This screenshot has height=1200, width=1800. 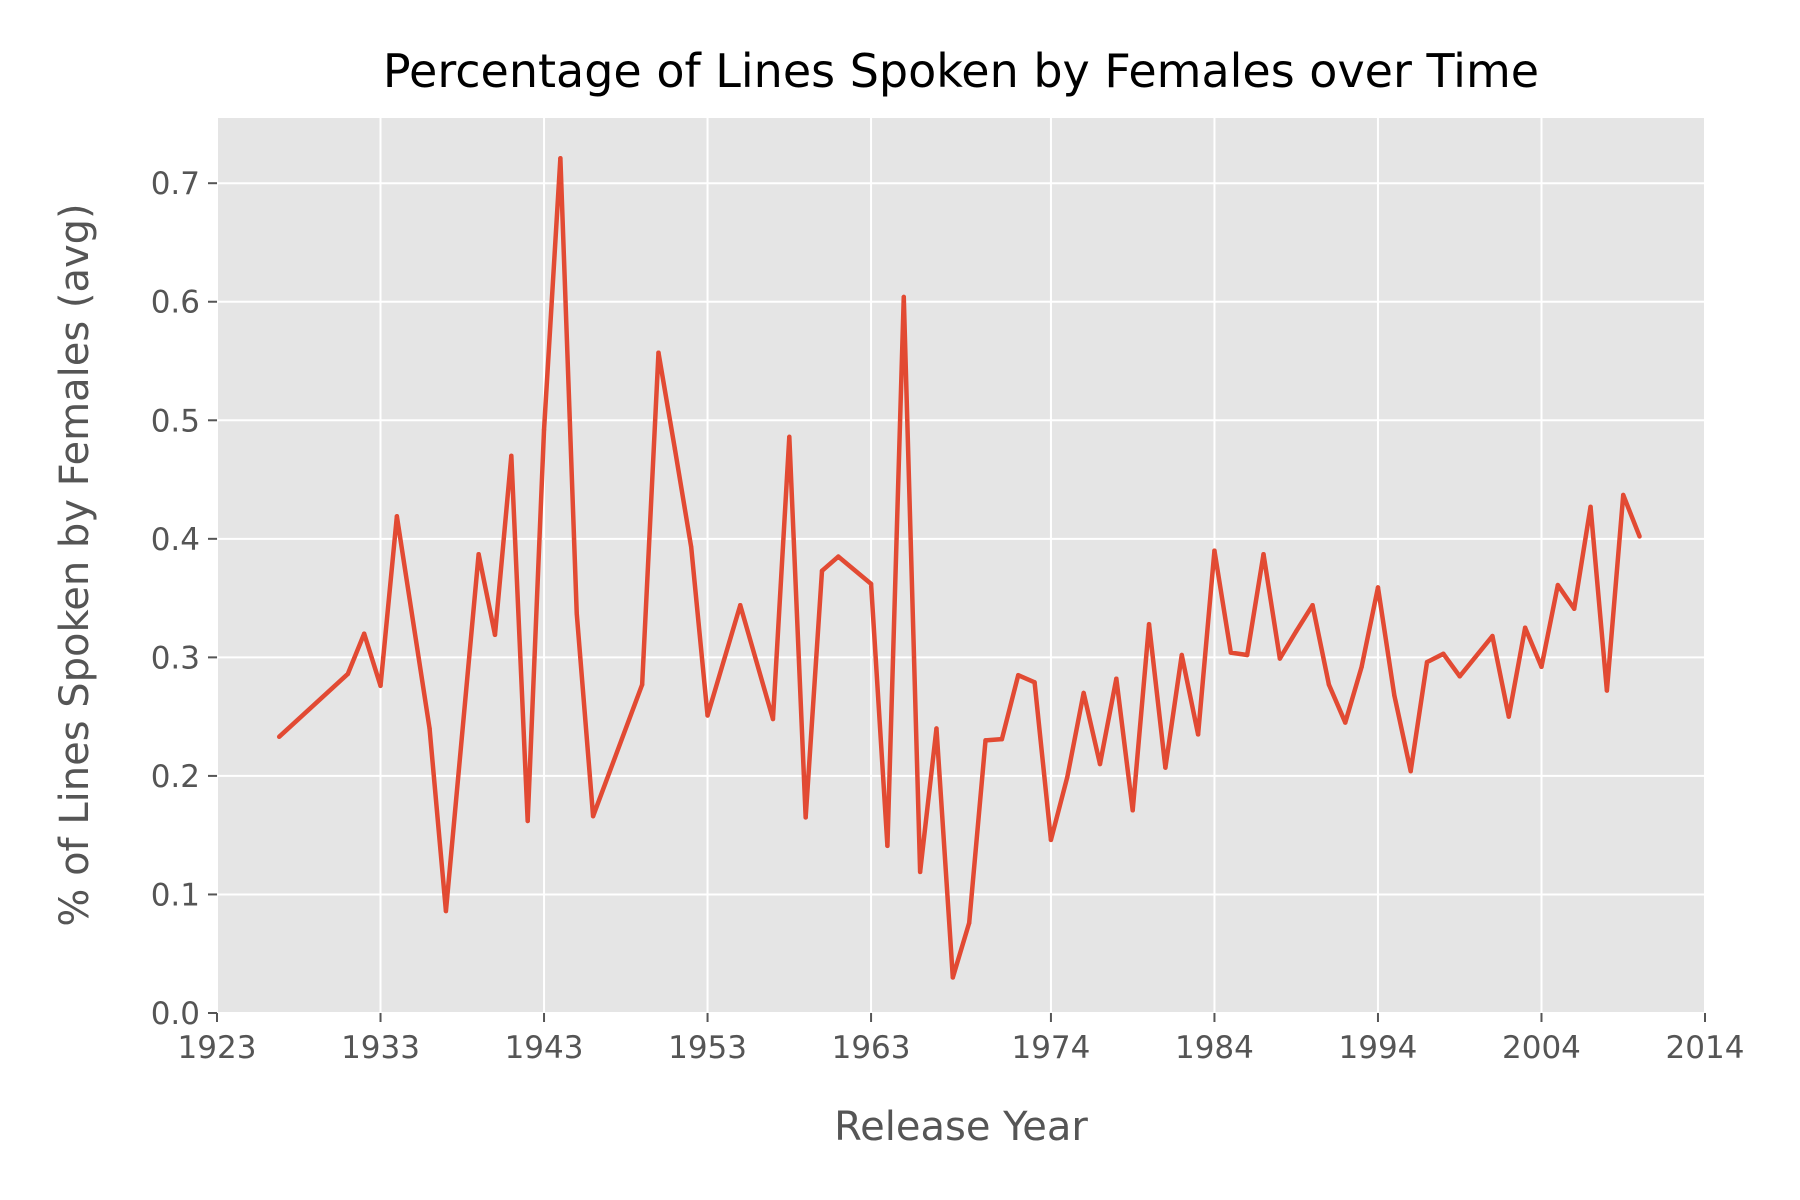 What do you see at coordinates (1541, 1048) in the screenshot?
I see `x-tick-label: 2004` at bounding box center [1541, 1048].